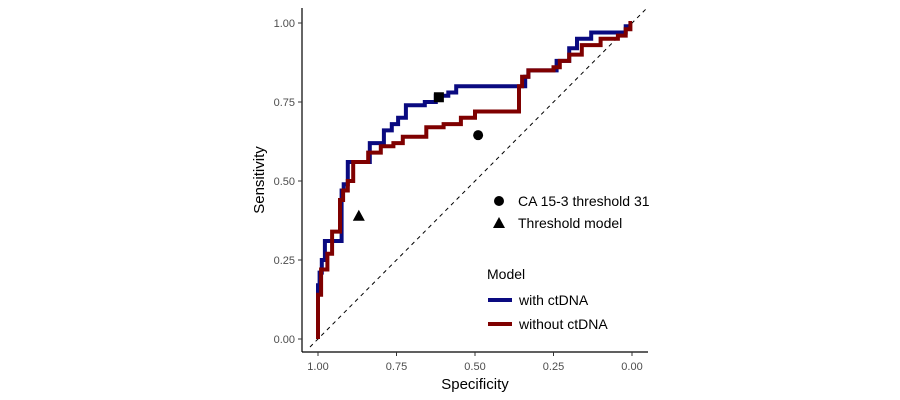  I want to click on x-tick-label: 0.25, so click(553, 367).